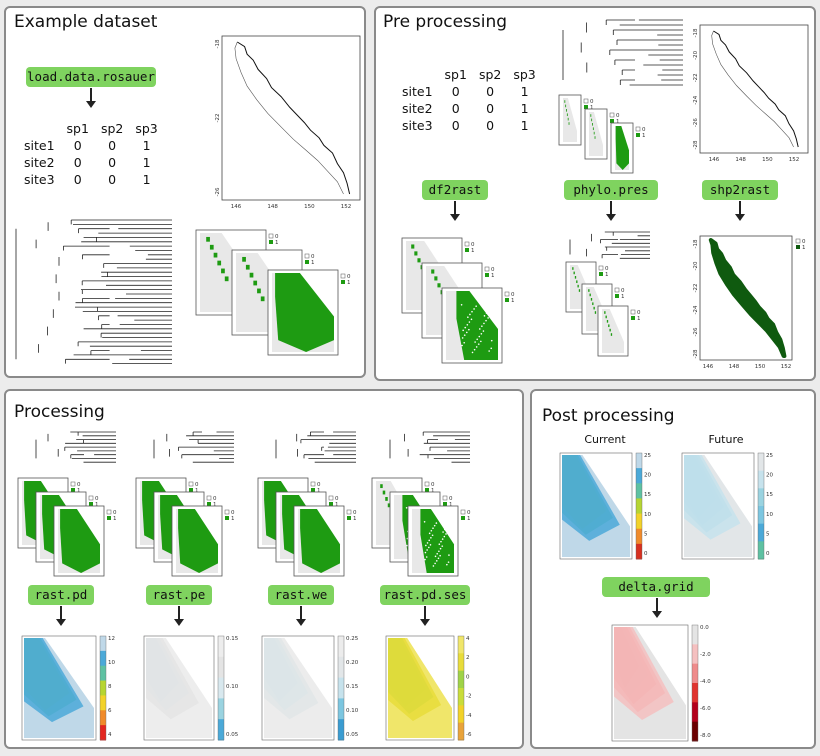 Image resolution: width=820 pixels, height=756 pixels. What do you see at coordinates (193, 447) in the screenshot?
I see `phylo-tree-processing-pe` at bounding box center [193, 447].